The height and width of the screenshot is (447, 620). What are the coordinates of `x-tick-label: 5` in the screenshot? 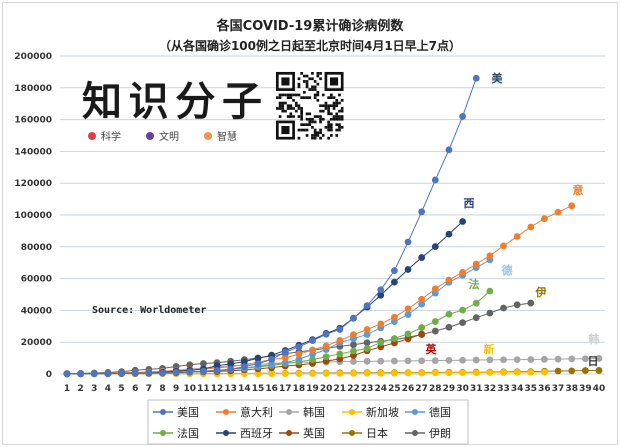 It's located at (121, 389).